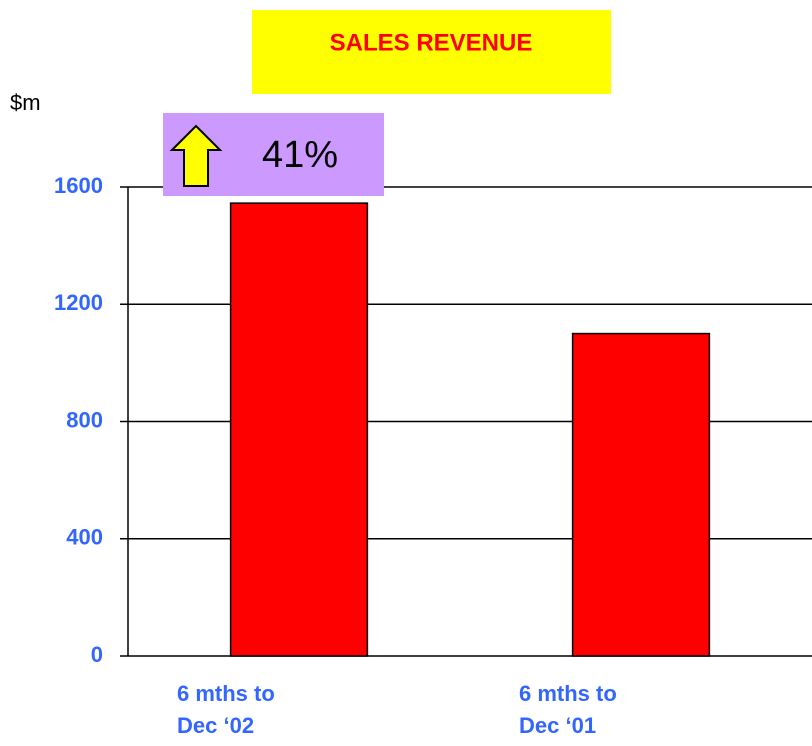 This screenshot has width=812, height=746. Describe the element at coordinates (431, 42) in the screenshot. I see `chart-title: SALES REVENUE` at that location.